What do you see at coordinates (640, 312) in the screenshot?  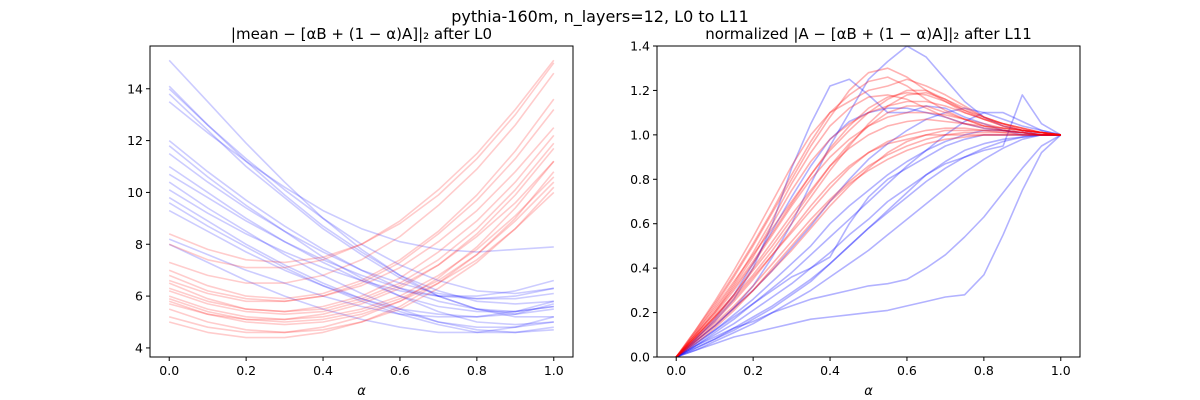 I see `y-tick-label: 0.2` at bounding box center [640, 312].